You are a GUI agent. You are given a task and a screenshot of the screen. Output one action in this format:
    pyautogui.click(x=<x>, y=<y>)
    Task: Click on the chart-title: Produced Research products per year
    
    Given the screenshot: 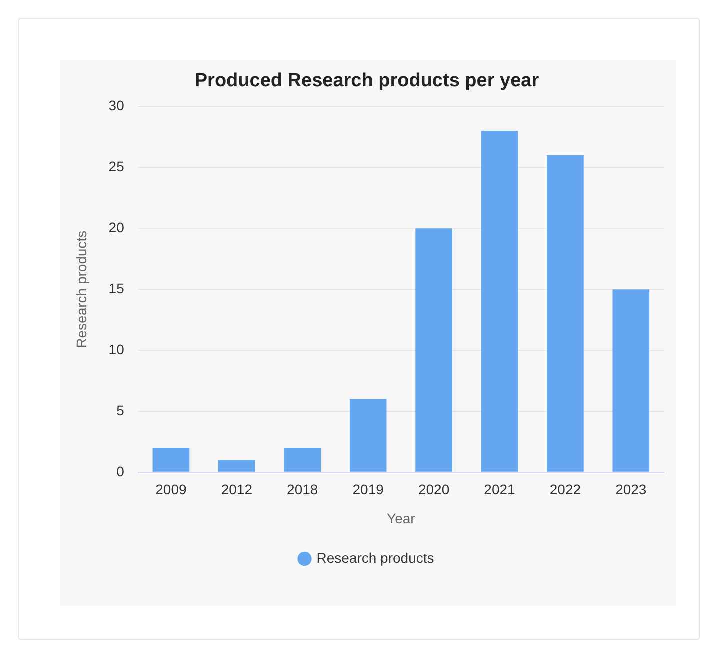 What is the action you would take?
    pyautogui.click(x=367, y=81)
    